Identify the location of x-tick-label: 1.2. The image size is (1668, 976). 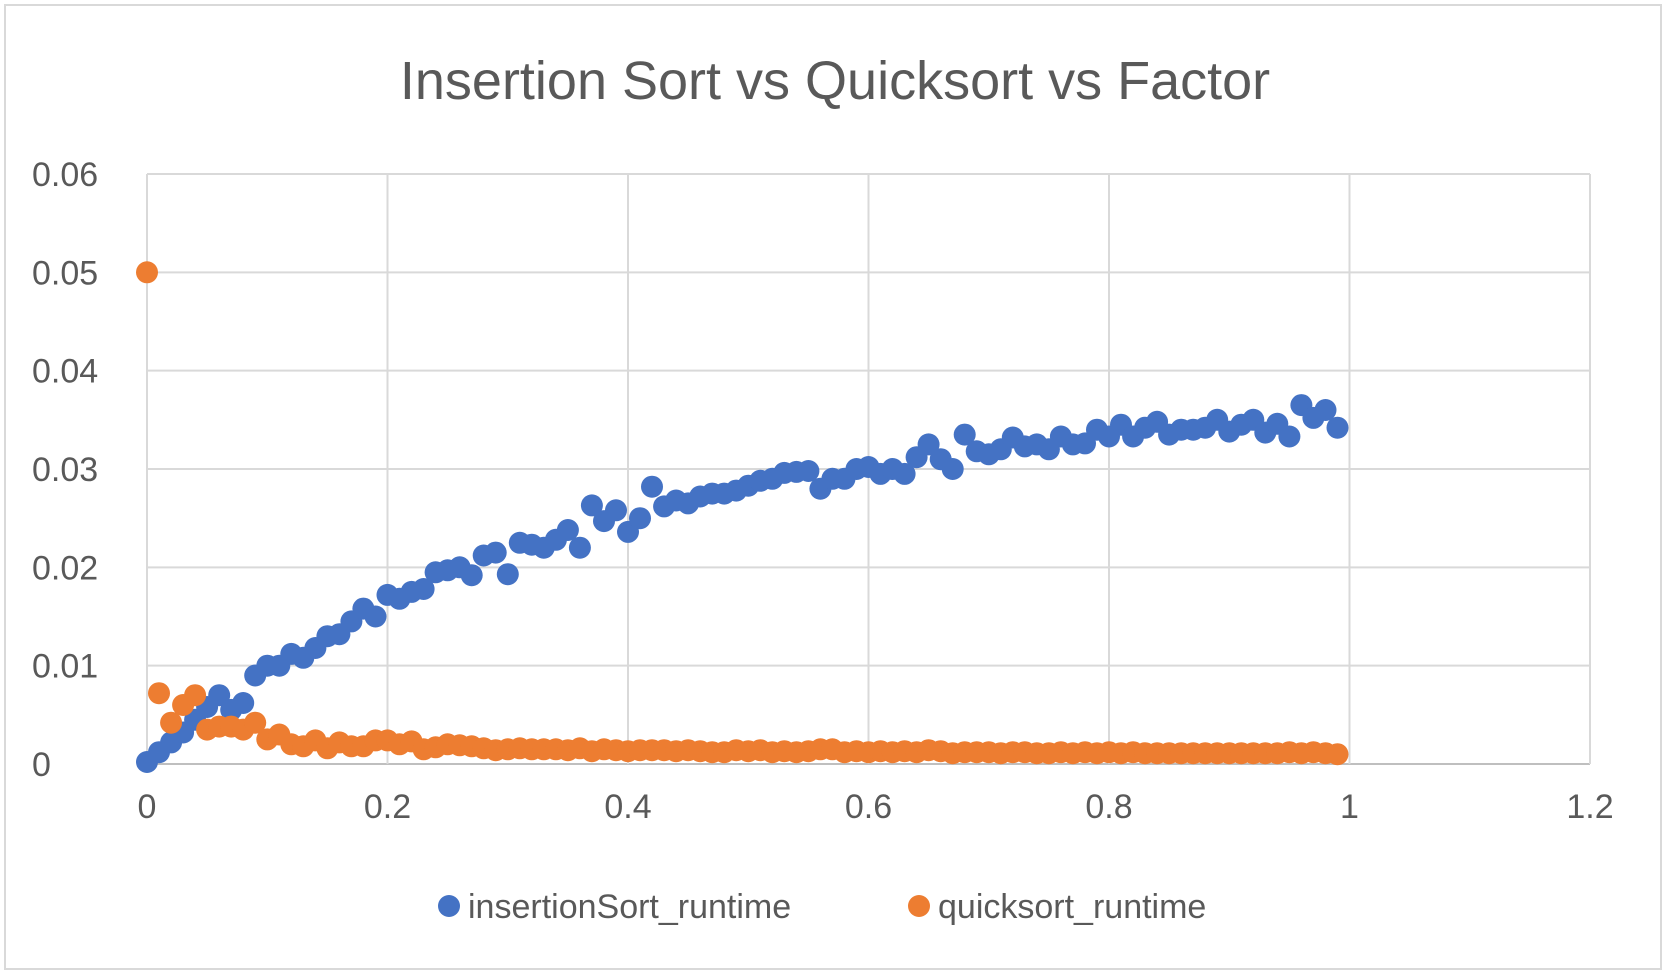
(1589, 807).